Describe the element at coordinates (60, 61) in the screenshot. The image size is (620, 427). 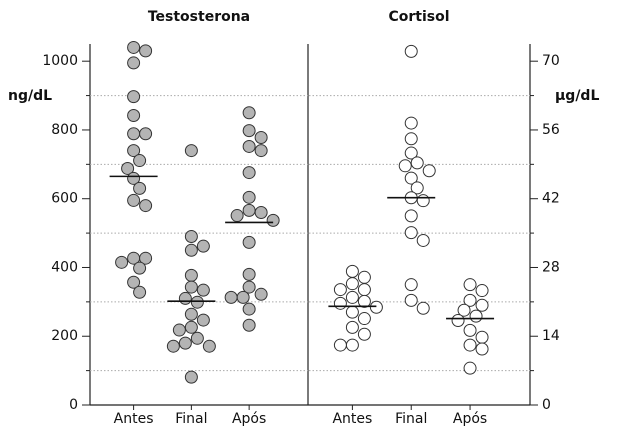
I see `y-tick-label: 1000` at that location.